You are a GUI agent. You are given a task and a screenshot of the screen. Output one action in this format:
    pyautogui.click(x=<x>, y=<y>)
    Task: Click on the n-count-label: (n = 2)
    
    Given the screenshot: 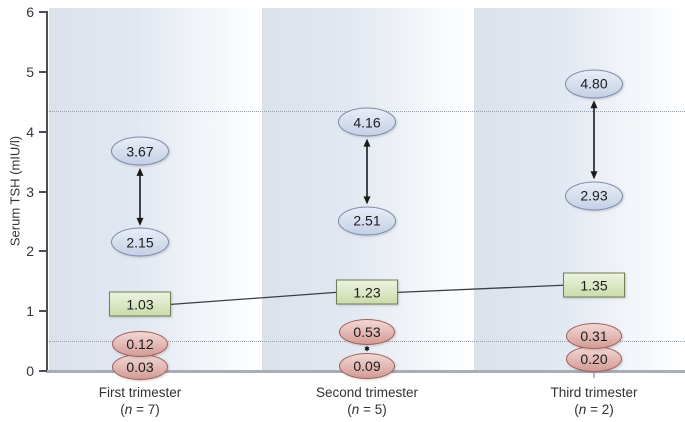 What is the action you would take?
    pyautogui.click(x=594, y=409)
    